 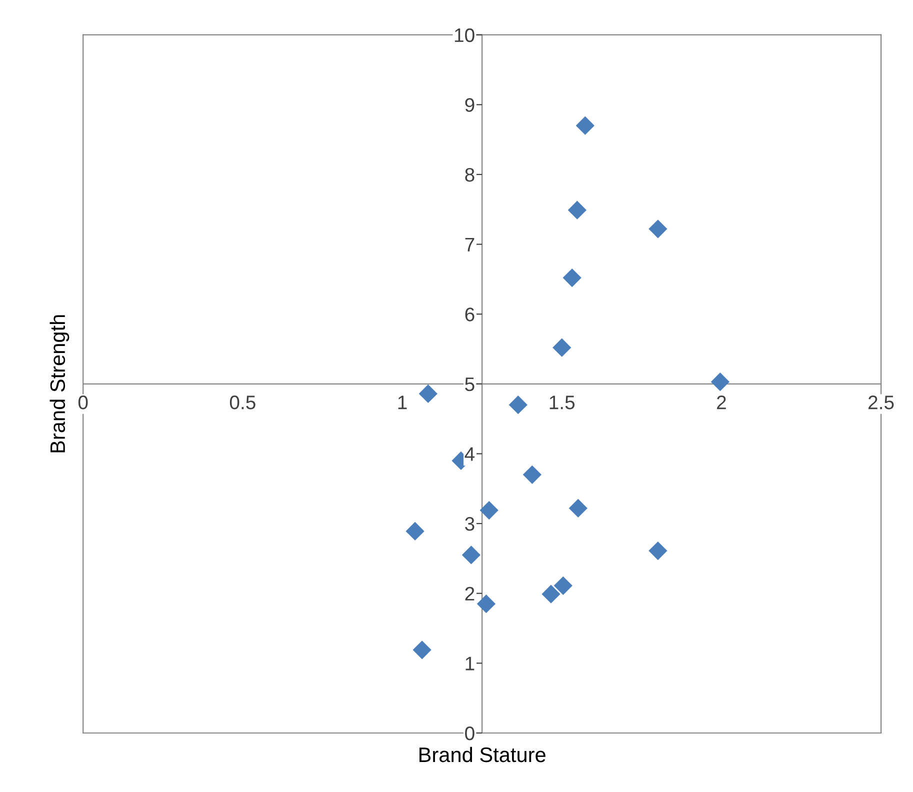 What do you see at coordinates (469, 245) in the screenshot?
I see `y-tick-label: 7` at bounding box center [469, 245].